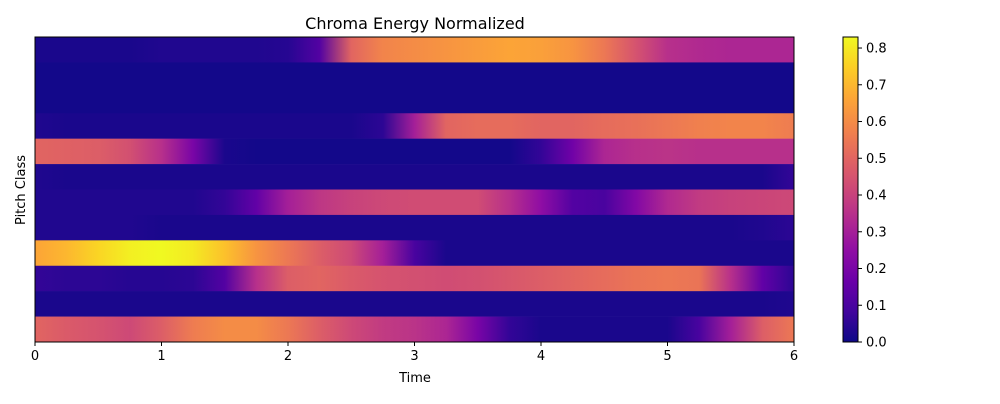  I want to click on x-tick-label: 4, so click(541, 356).